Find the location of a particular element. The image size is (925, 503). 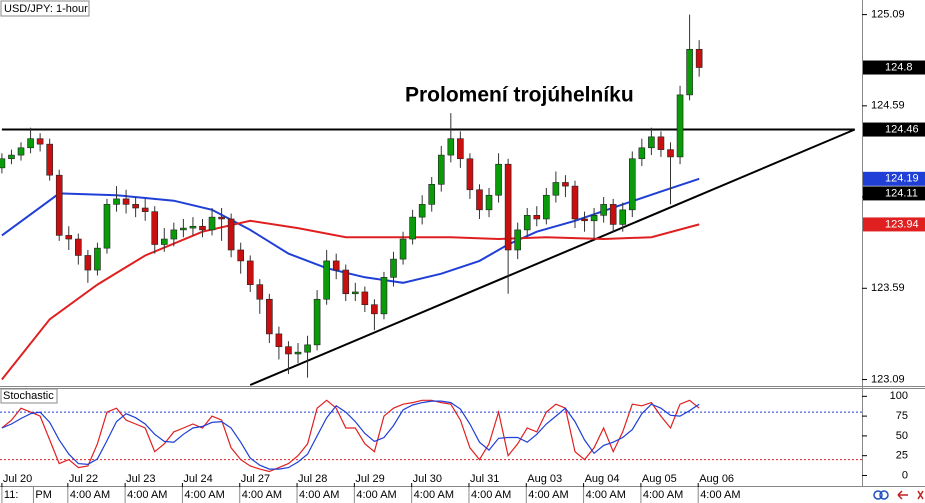

stochastic-pane is located at coordinates (431, 436).